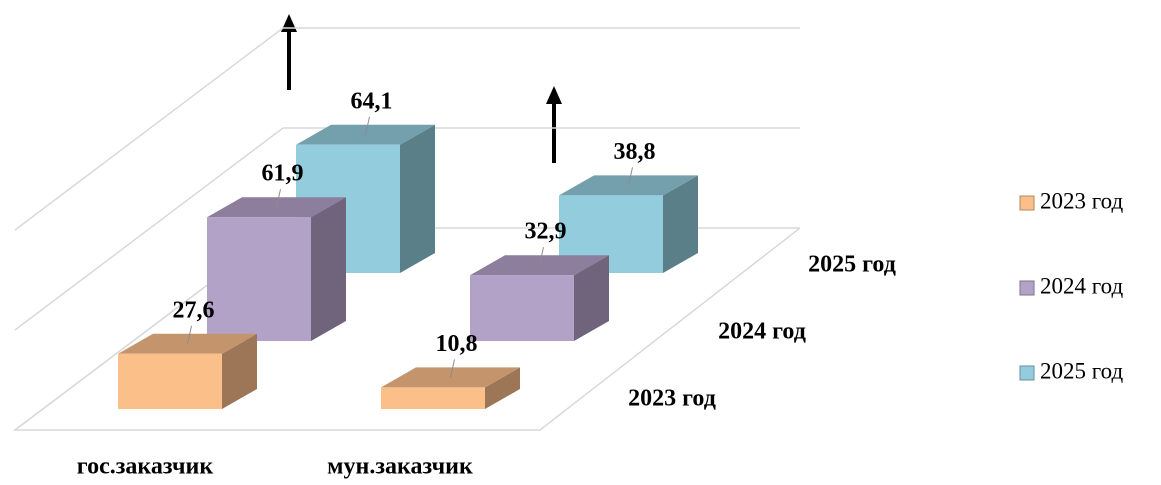  Describe the element at coordinates (546, 232) in the screenshot. I see `value-label: 32,9` at that location.